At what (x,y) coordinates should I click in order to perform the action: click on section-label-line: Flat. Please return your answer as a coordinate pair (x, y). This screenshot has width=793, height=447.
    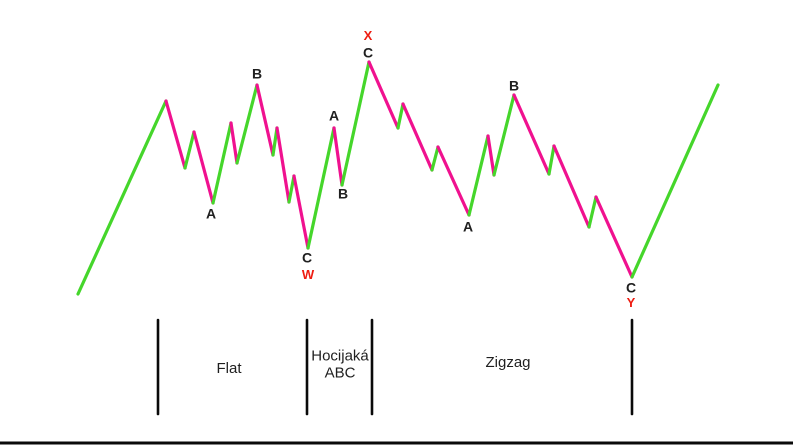
    Looking at the image, I should click on (229, 368).